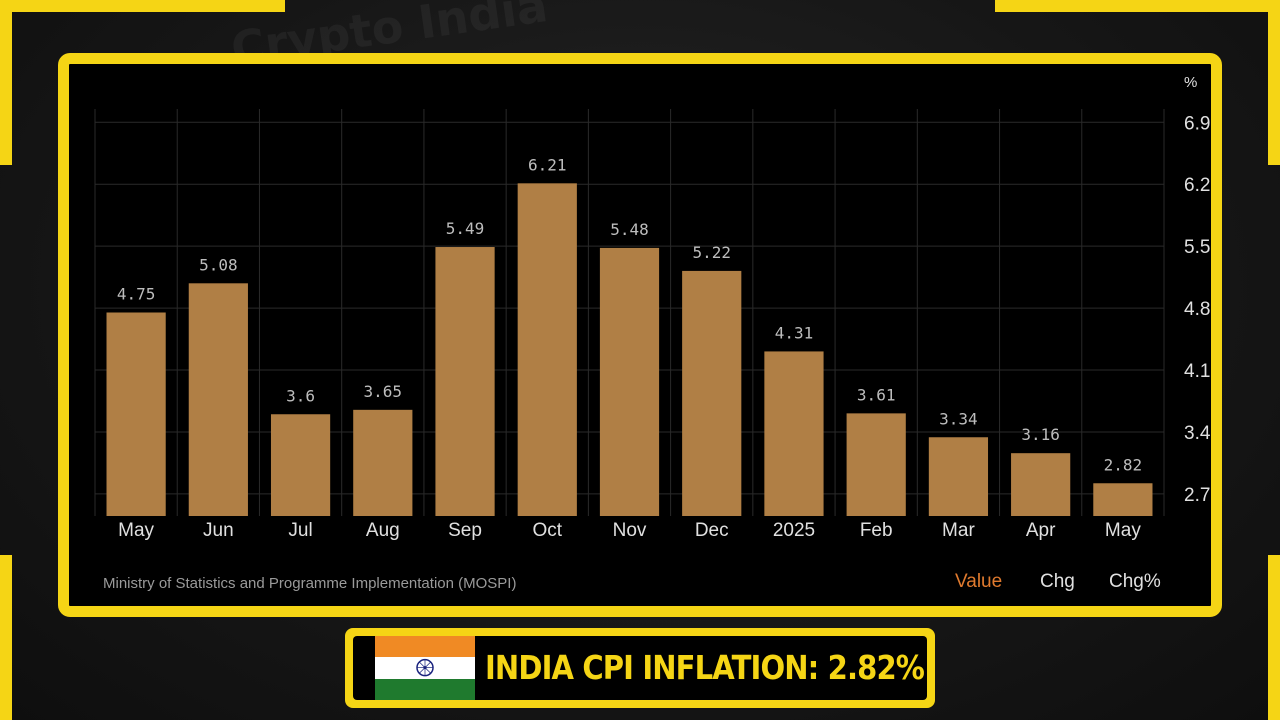 Image resolution: width=1280 pixels, height=720 pixels. Describe the element at coordinates (876, 530) in the screenshot. I see `x-tick-label: Feb` at that location.